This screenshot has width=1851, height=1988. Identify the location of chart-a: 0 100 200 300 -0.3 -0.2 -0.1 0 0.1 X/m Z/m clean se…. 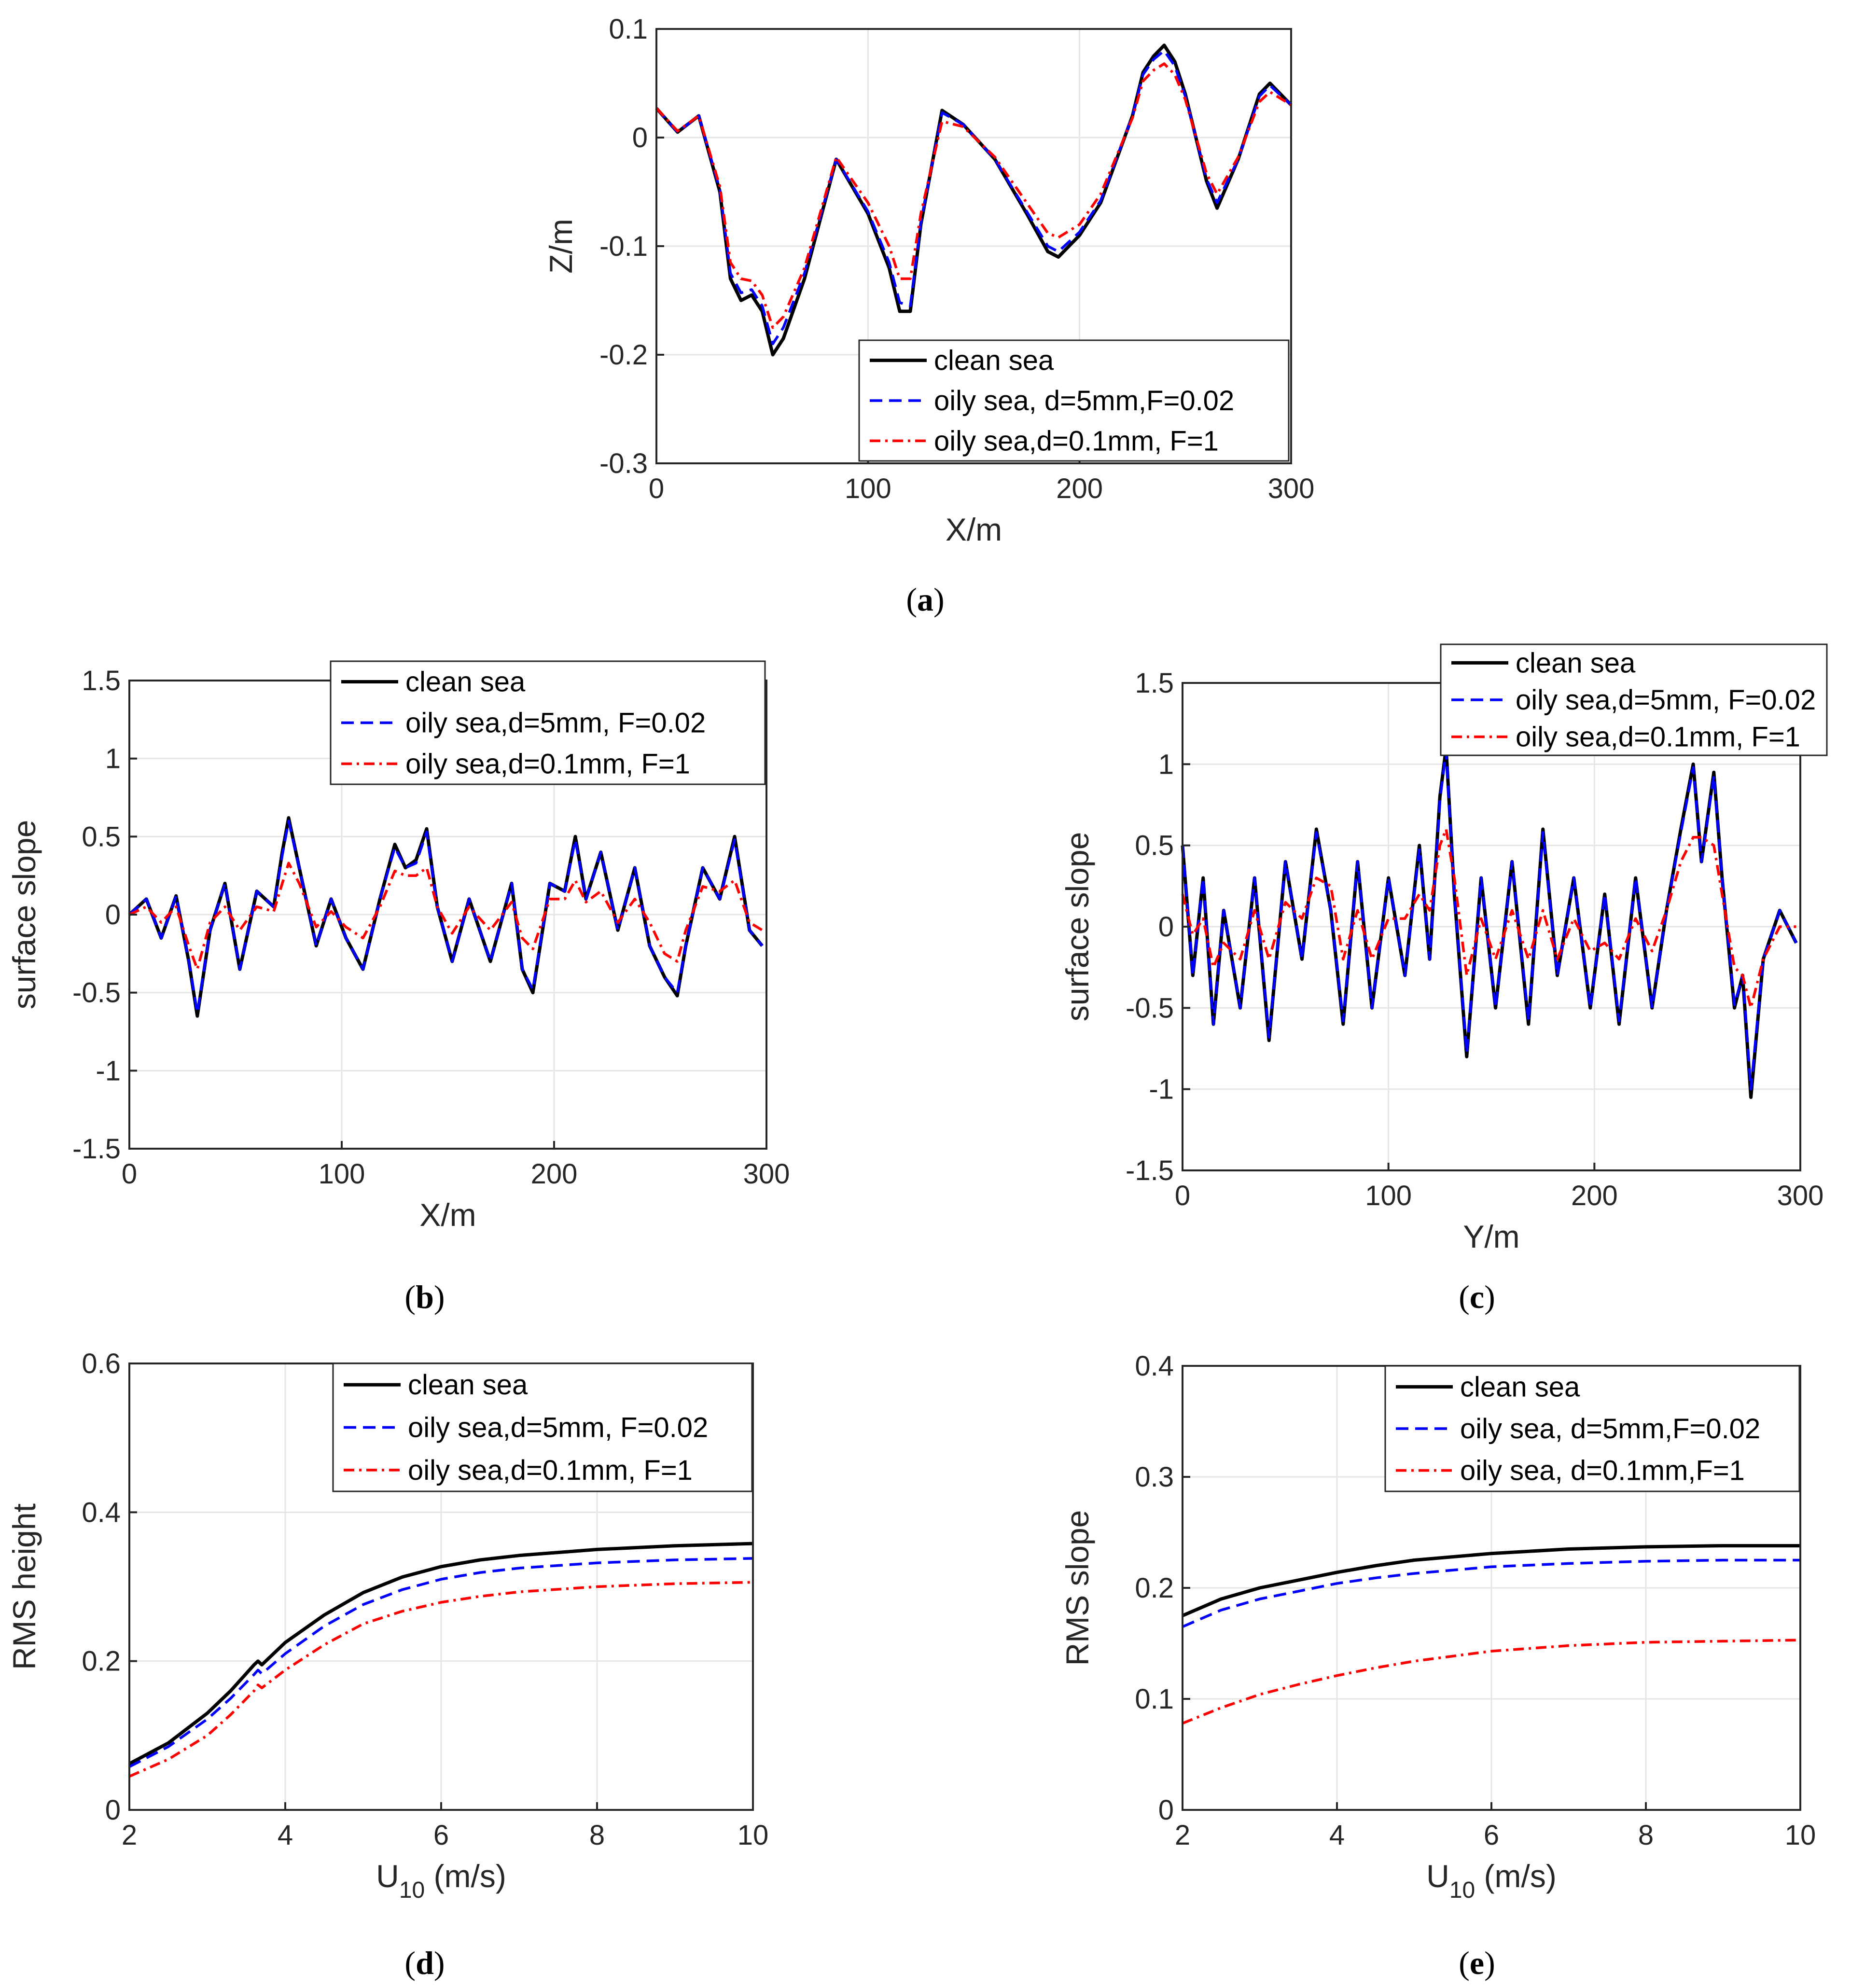
(928, 280).